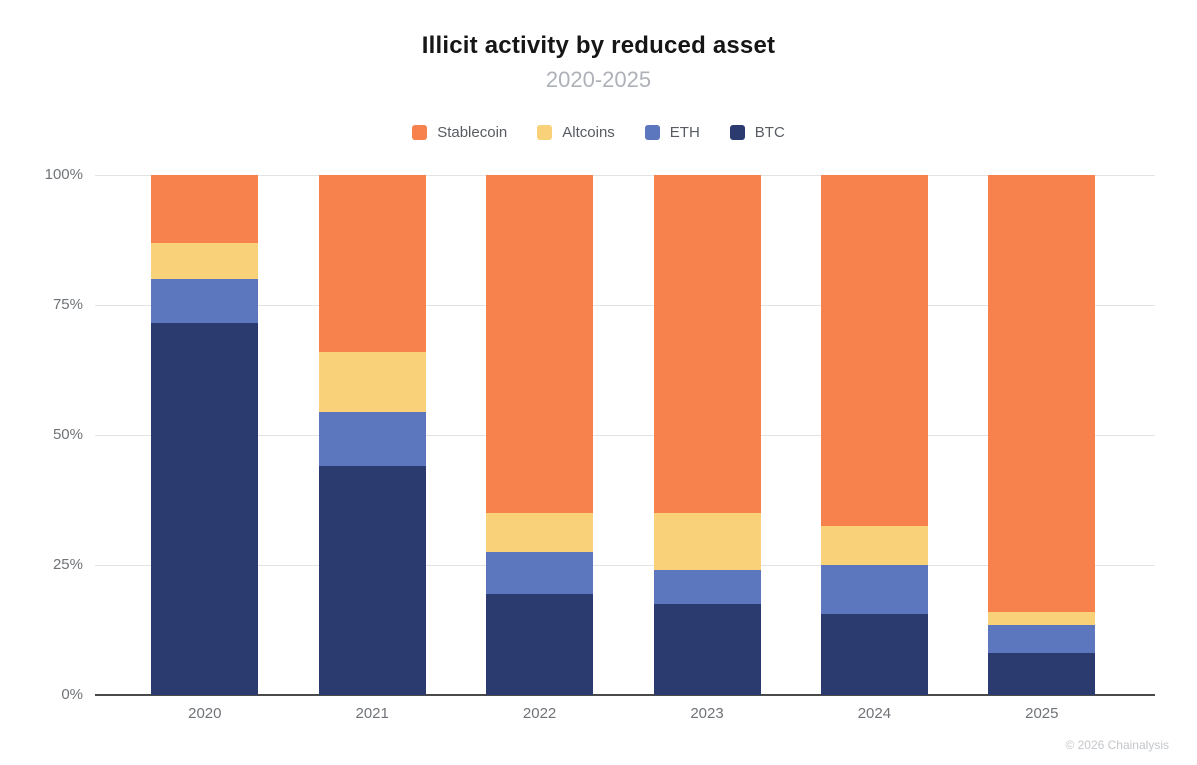  Describe the element at coordinates (1042, 618) in the screenshot. I see `bar-segment-altcoins-2025` at that location.